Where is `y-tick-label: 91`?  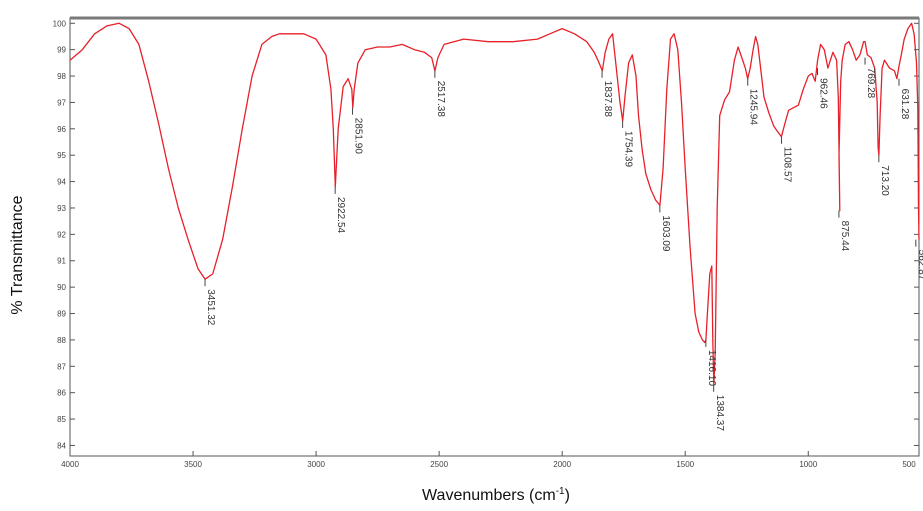
y-tick-label: 91 is located at coordinates (61, 261).